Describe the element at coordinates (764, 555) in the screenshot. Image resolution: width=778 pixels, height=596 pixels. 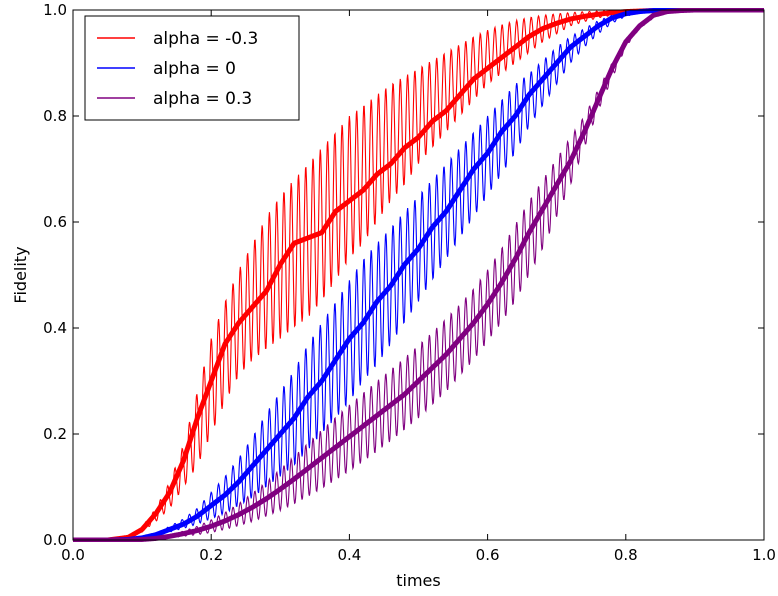
I see `x-tick-label: 1.0` at that location.